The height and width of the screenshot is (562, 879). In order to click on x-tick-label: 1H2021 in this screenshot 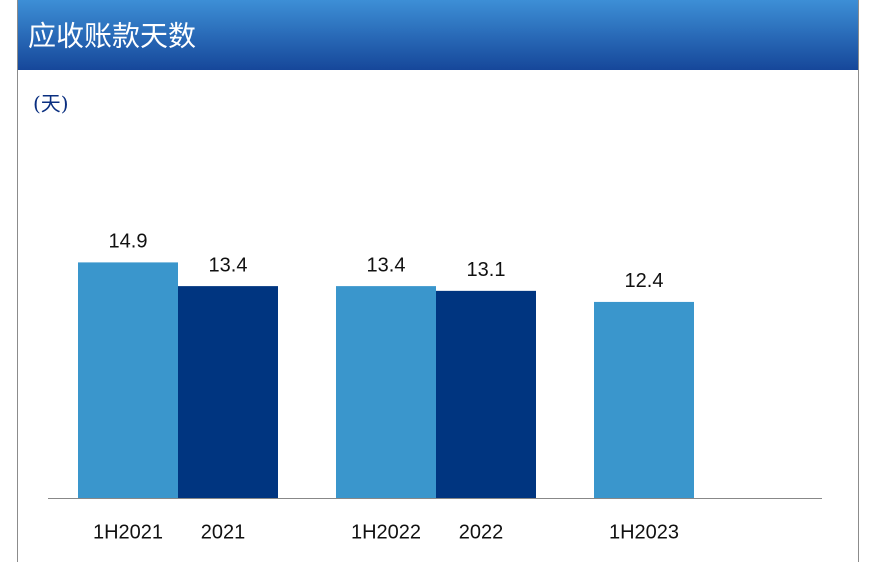, I will do `click(128, 532)`.